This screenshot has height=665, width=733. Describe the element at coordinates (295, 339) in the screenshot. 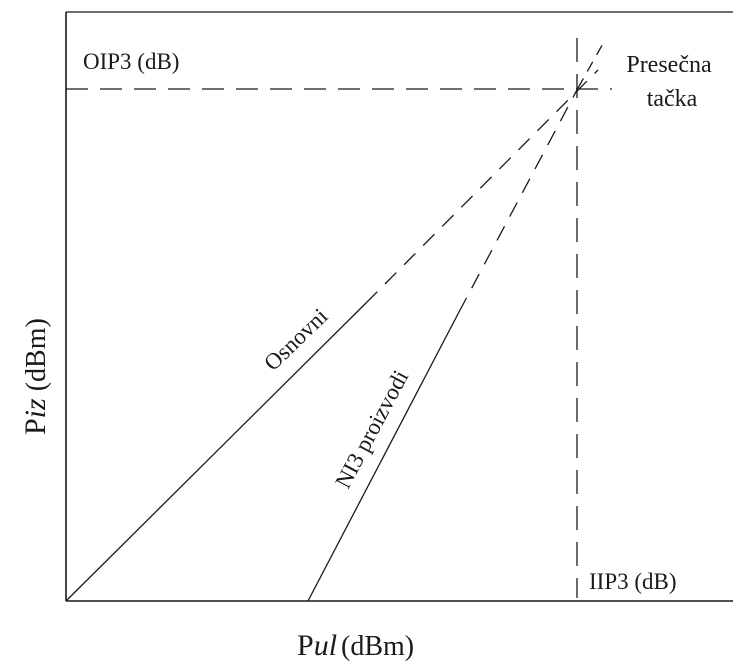

I see `fundamental-label: Osnovni` at that location.